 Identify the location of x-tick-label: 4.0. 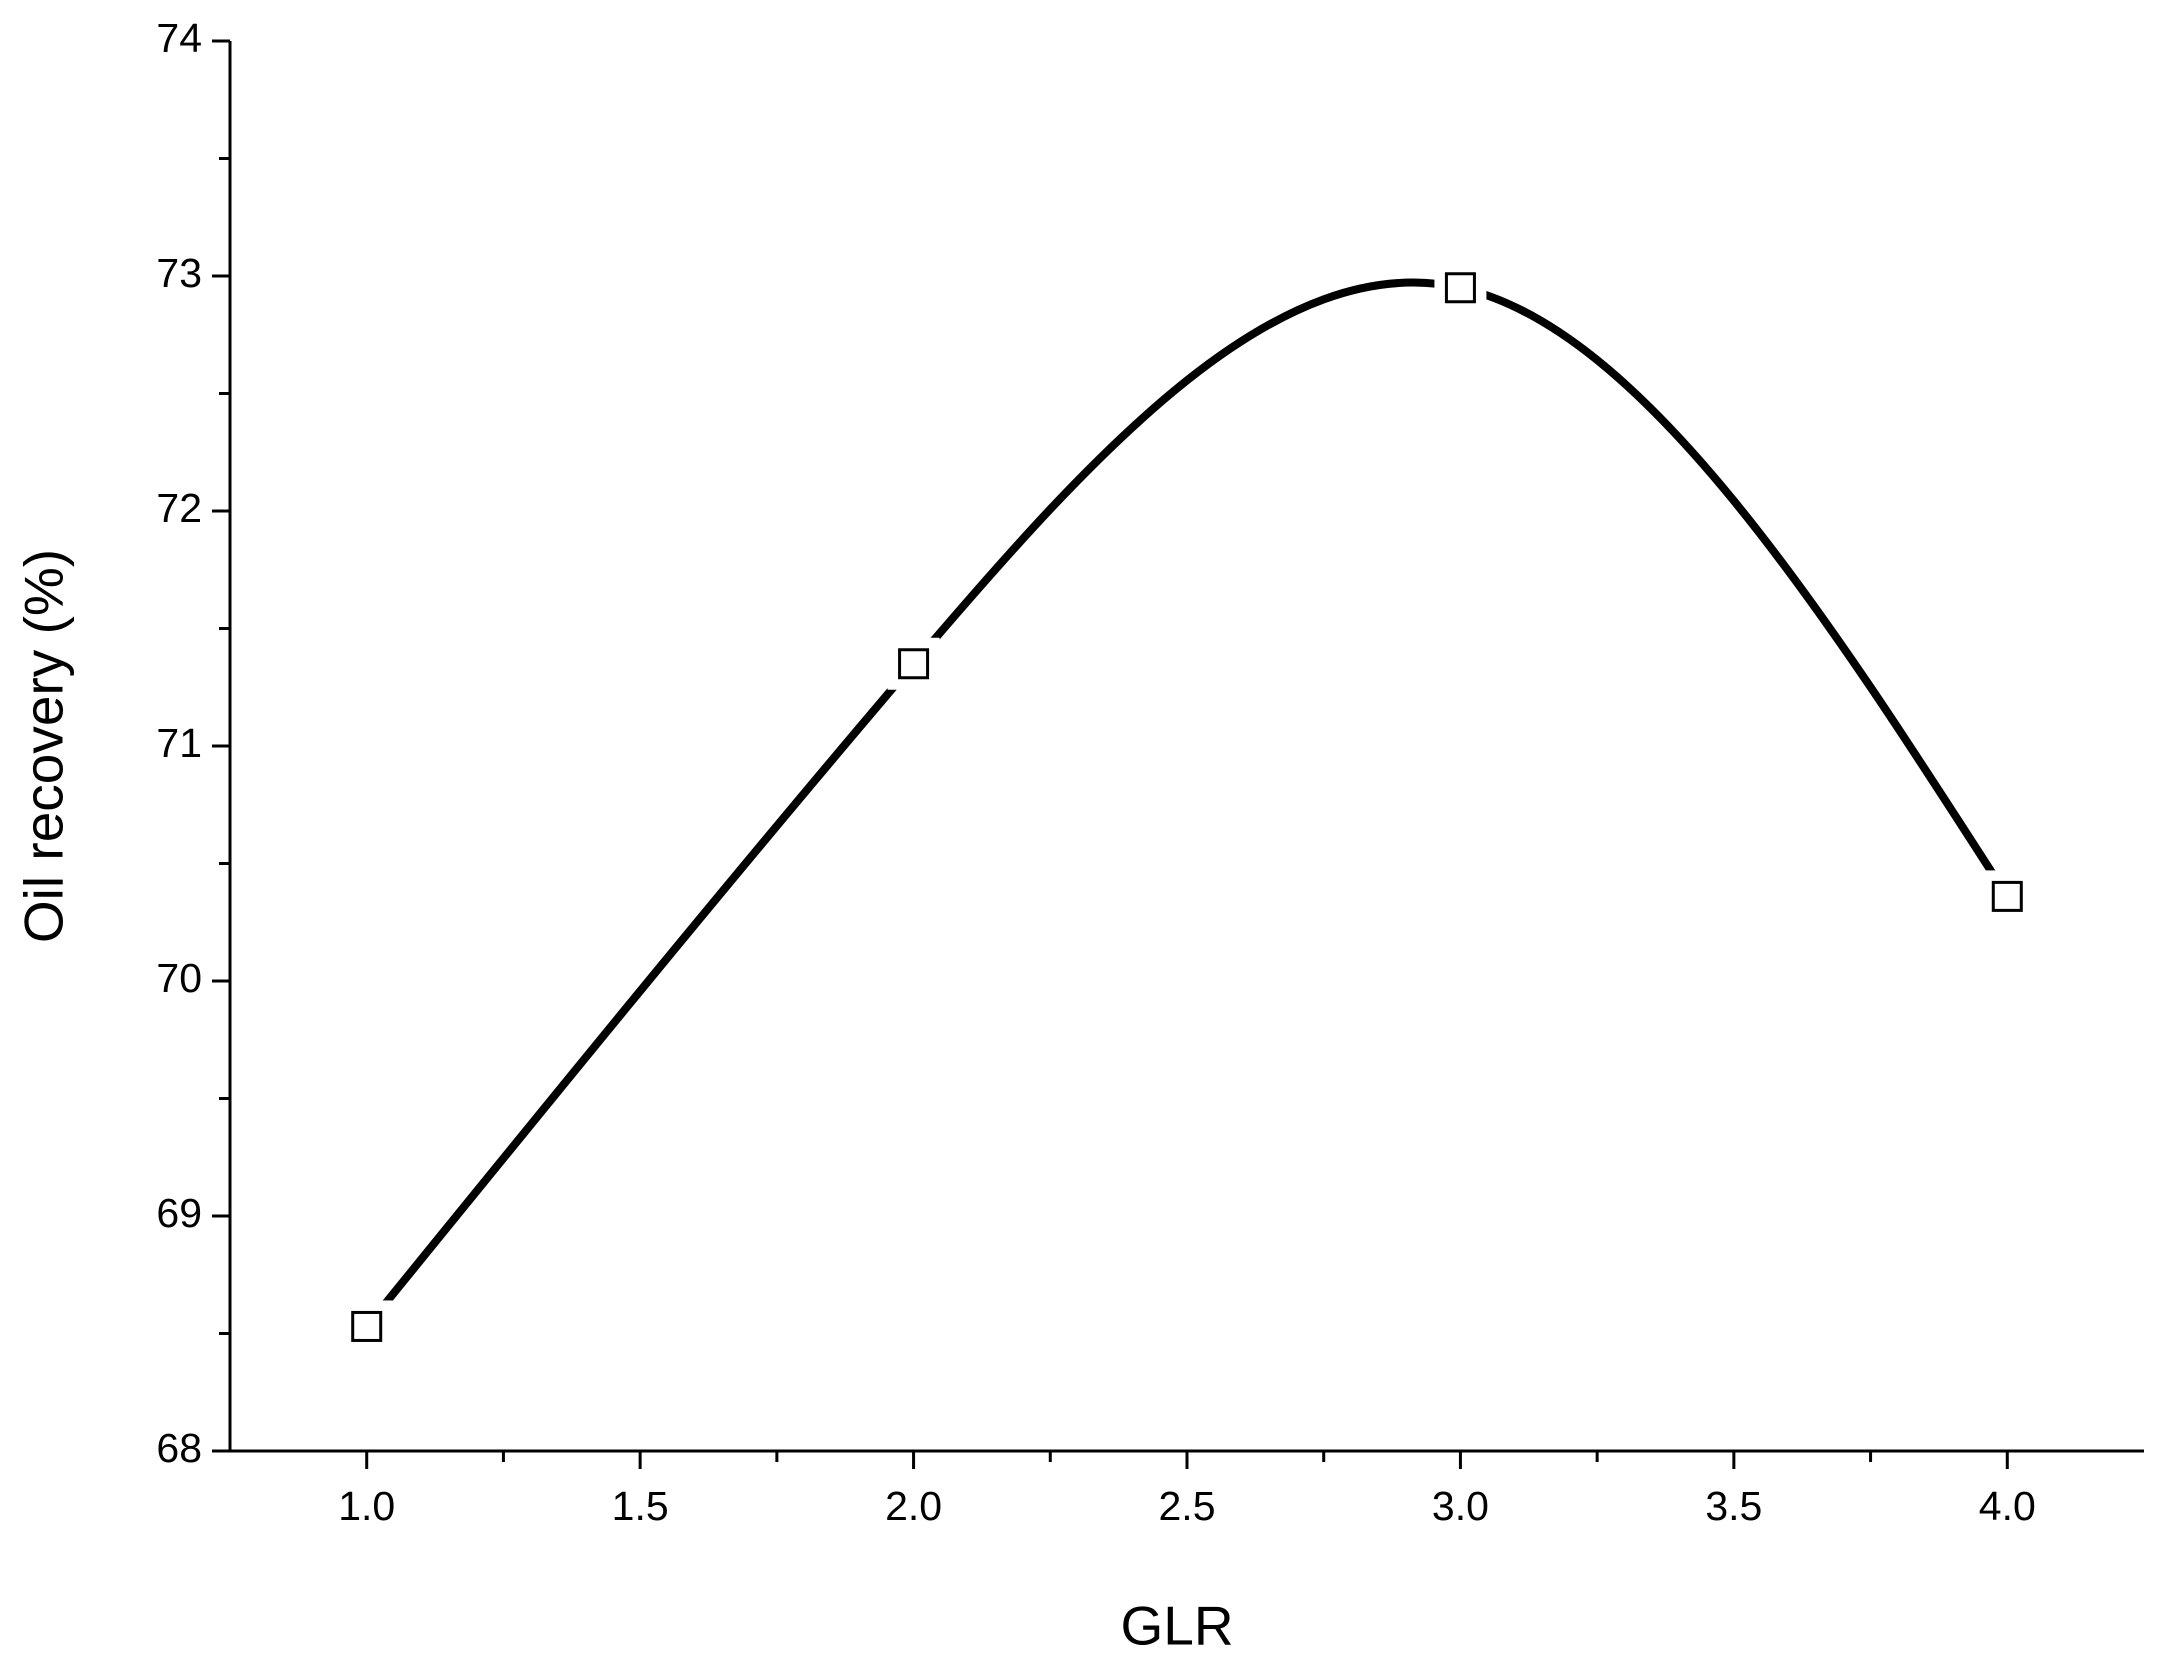
(2007, 1506).